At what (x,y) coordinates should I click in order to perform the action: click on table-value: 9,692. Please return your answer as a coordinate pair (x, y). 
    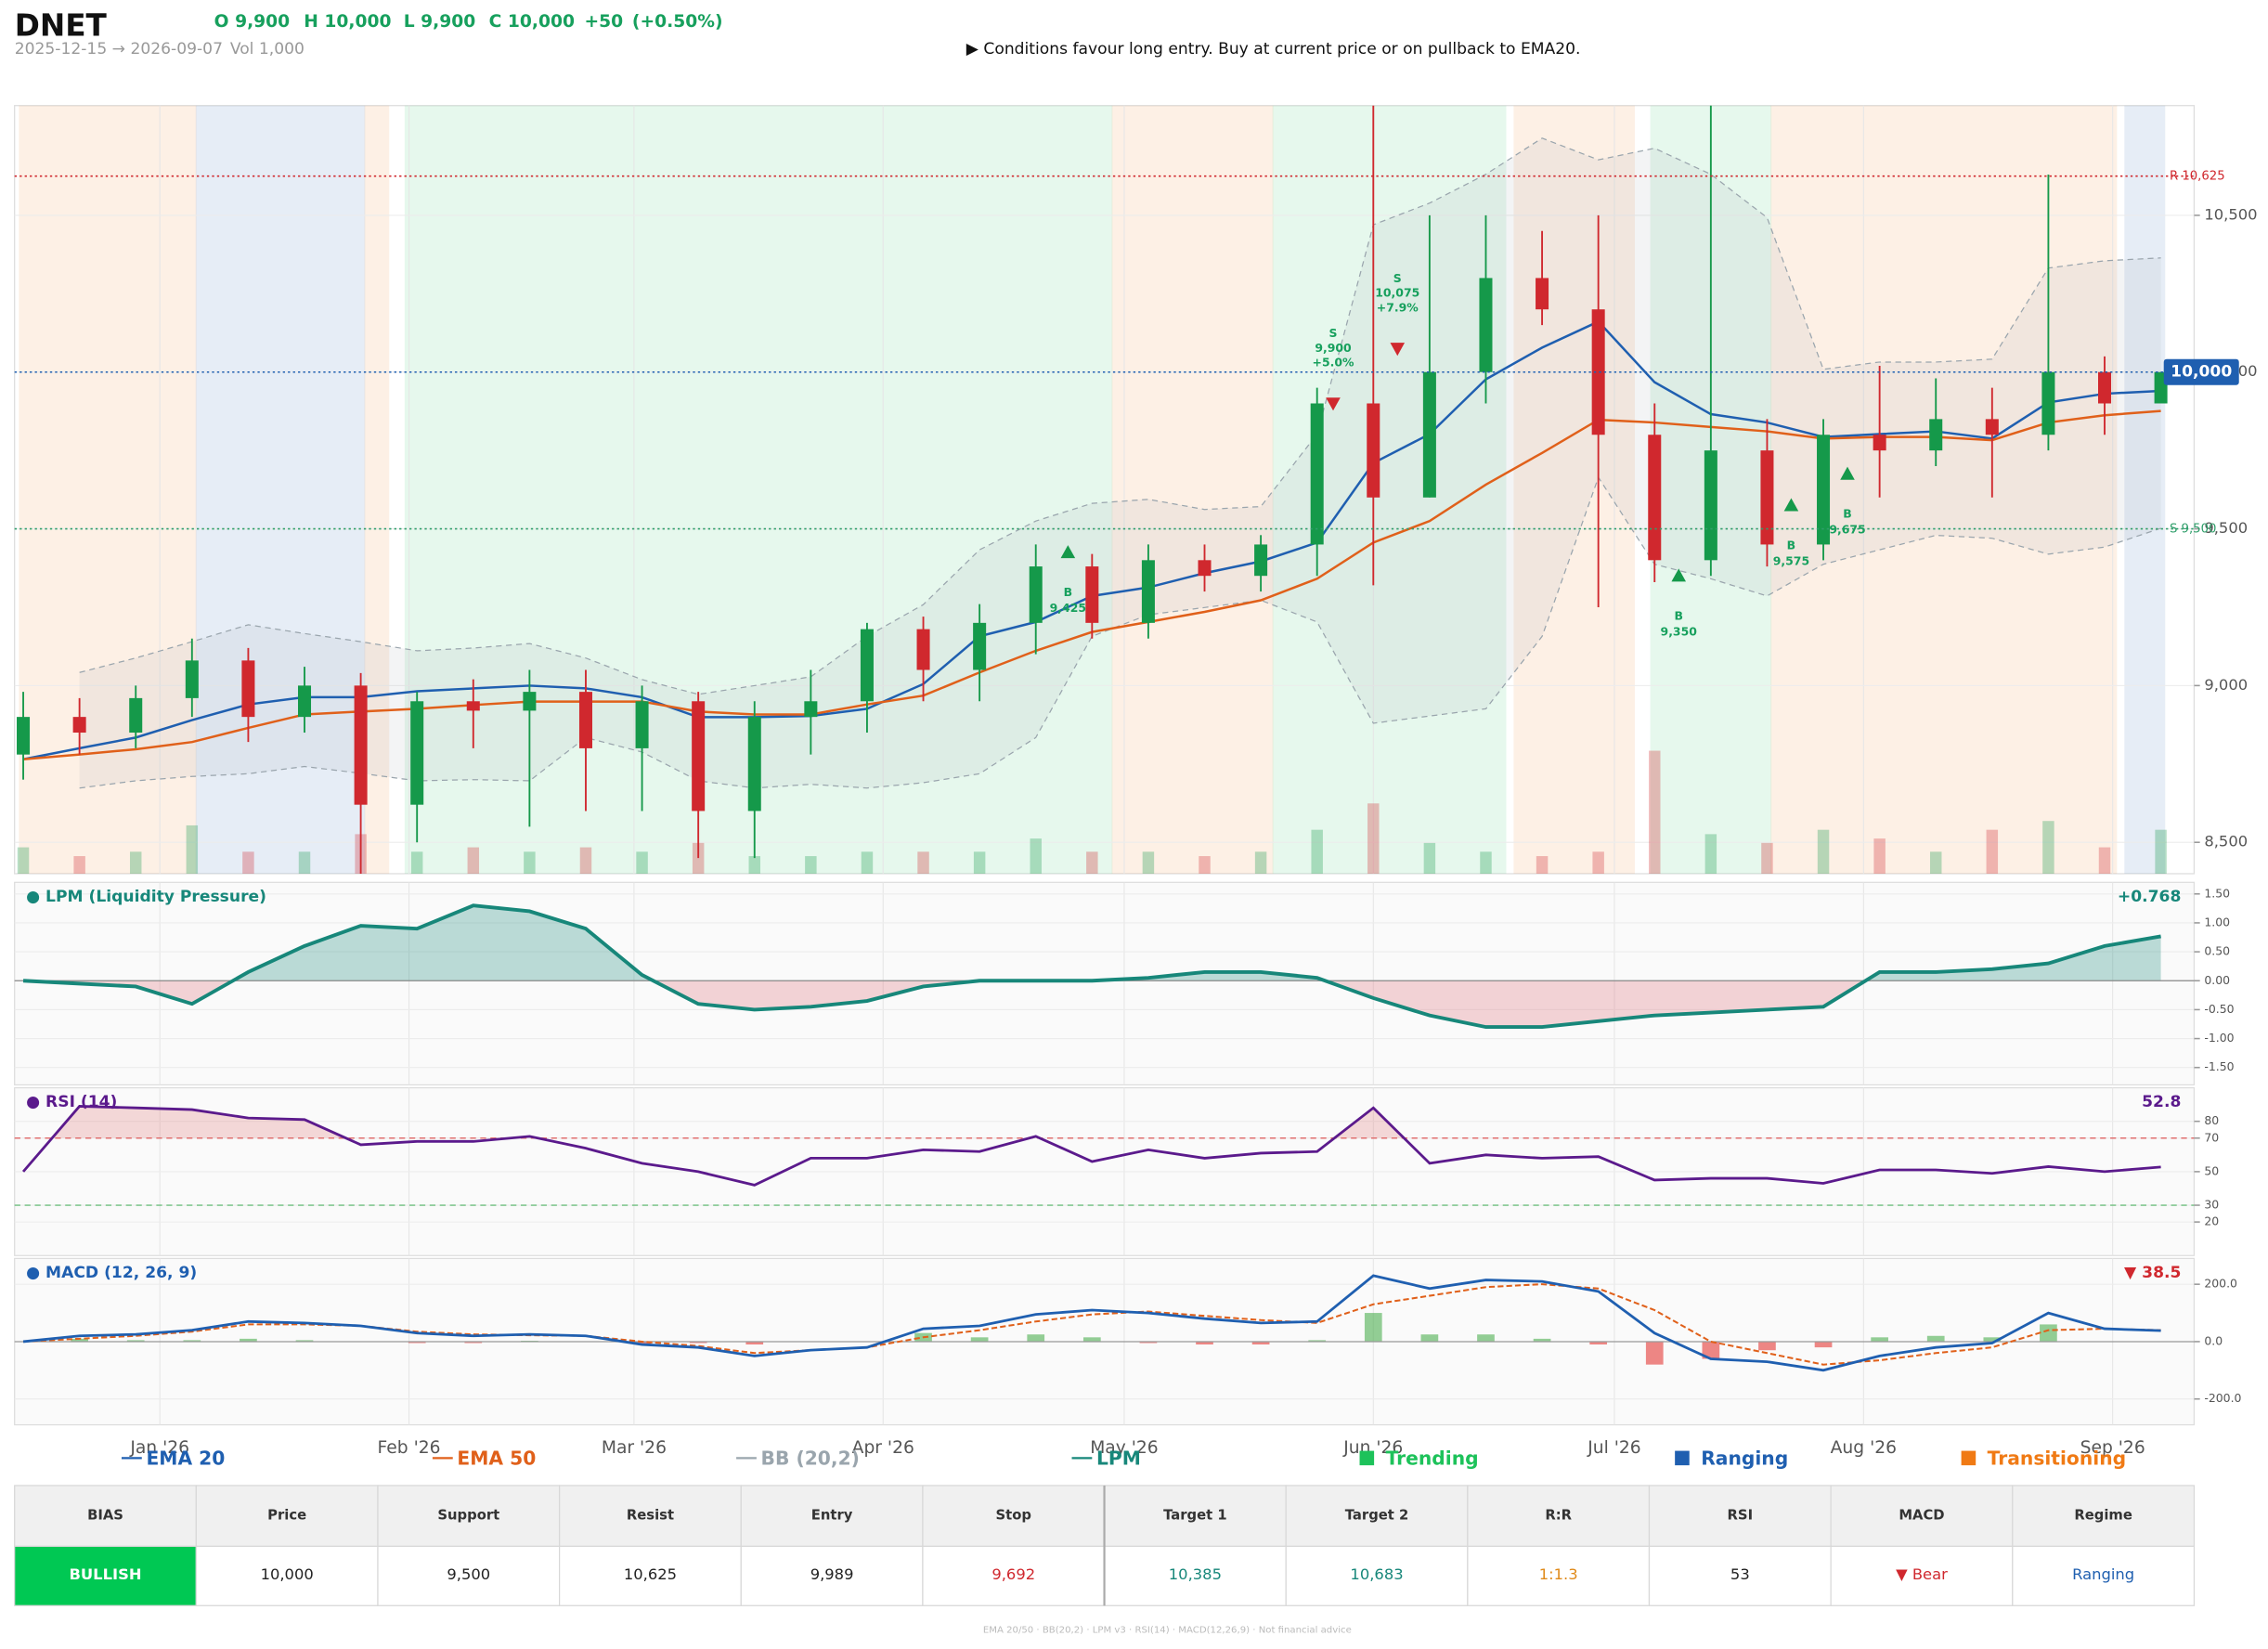
    Looking at the image, I should click on (1013, 1574).